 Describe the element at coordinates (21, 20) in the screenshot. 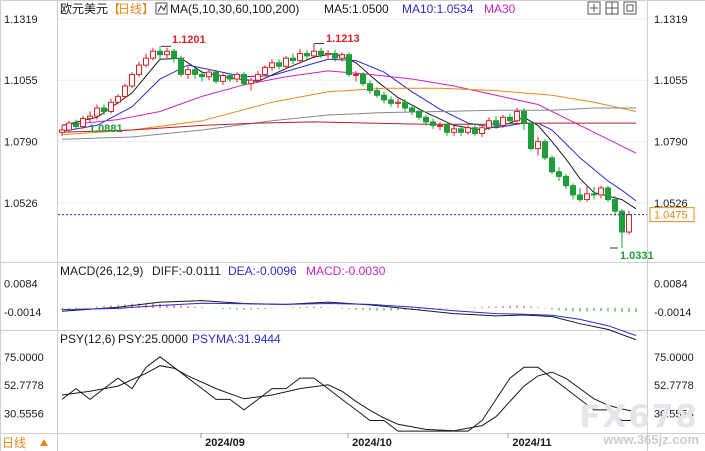

I see `price-tick-left: 1.1319` at that location.